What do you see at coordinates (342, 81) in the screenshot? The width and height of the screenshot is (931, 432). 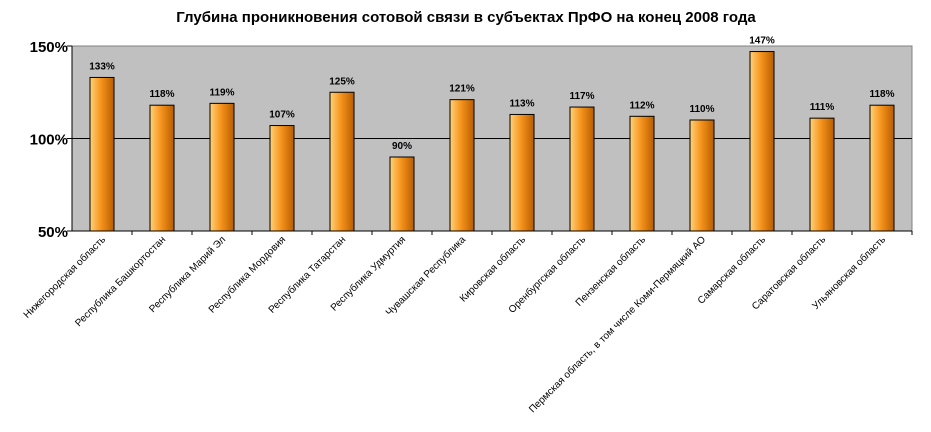 I see `data-label: 125%` at bounding box center [342, 81].